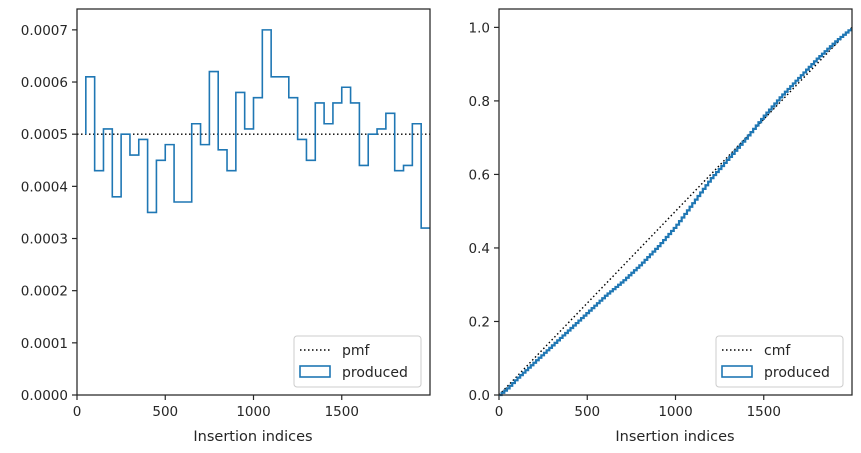 This screenshot has height=453, width=861. What do you see at coordinates (44, 344) in the screenshot?
I see `pmf-y-tick-label: 0.0001` at bounding box center [44, 344].